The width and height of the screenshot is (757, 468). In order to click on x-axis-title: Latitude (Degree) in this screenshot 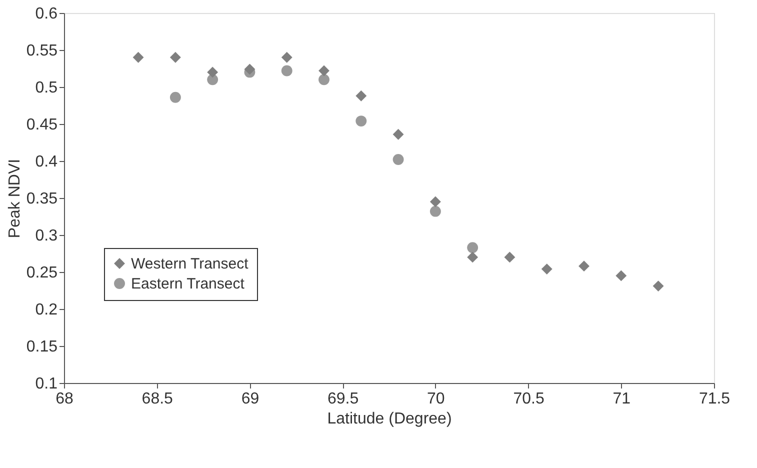, I will do `click(389, 419)`.